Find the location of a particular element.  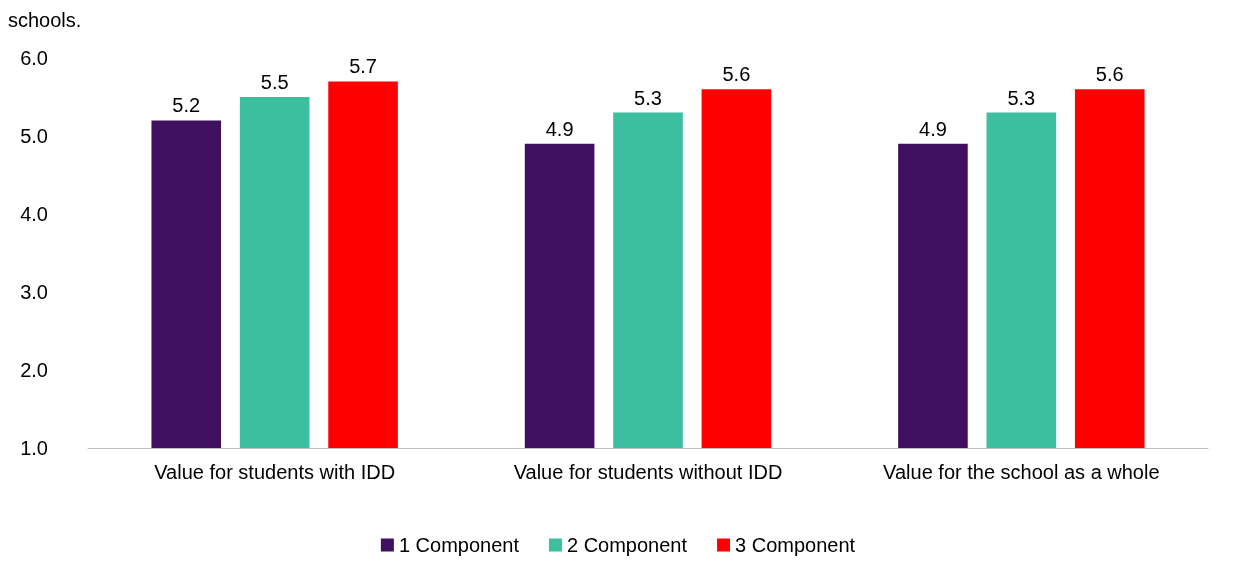

y-tick-label: 2.0 is located at coordinates (34, 370).